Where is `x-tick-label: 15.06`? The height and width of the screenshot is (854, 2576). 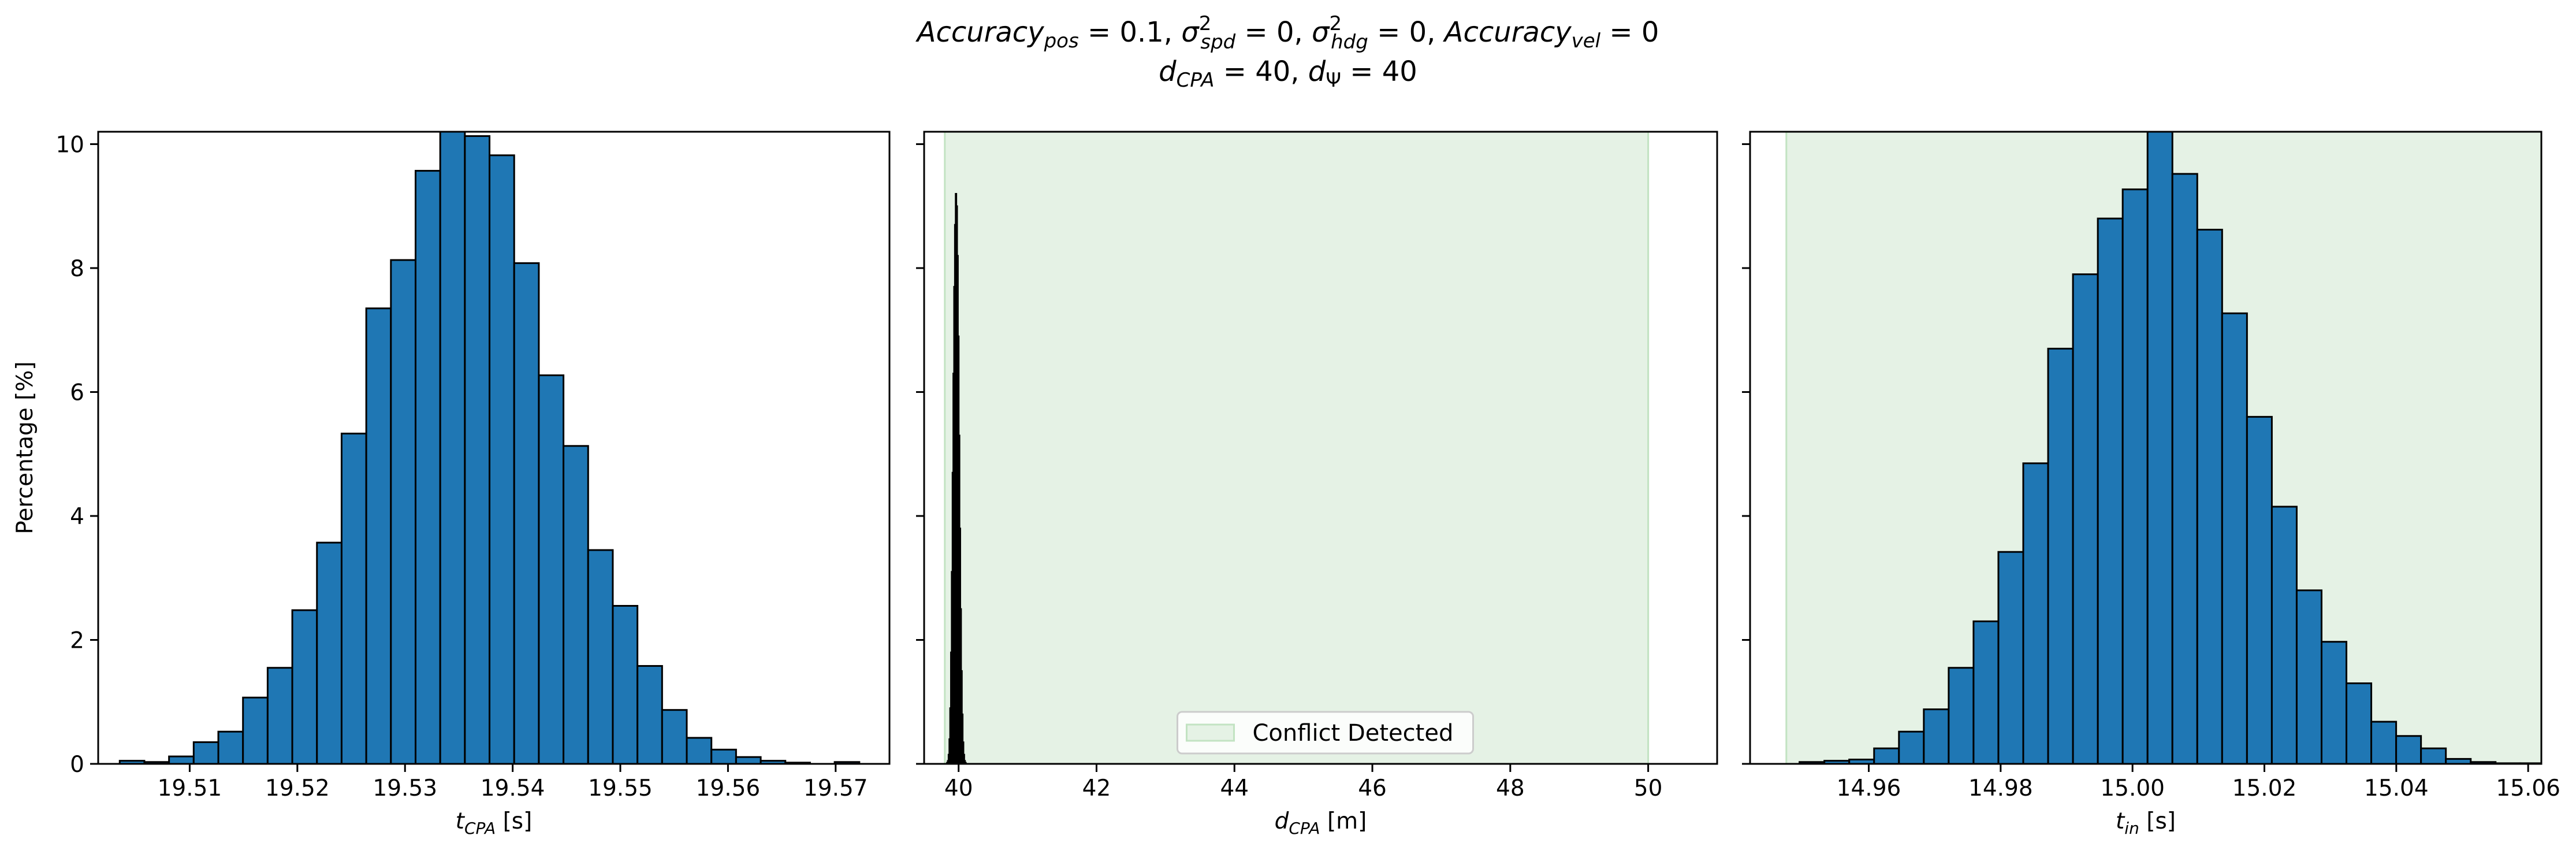 x-tick-label: 15.06 is located at coordinates (2528, 788).